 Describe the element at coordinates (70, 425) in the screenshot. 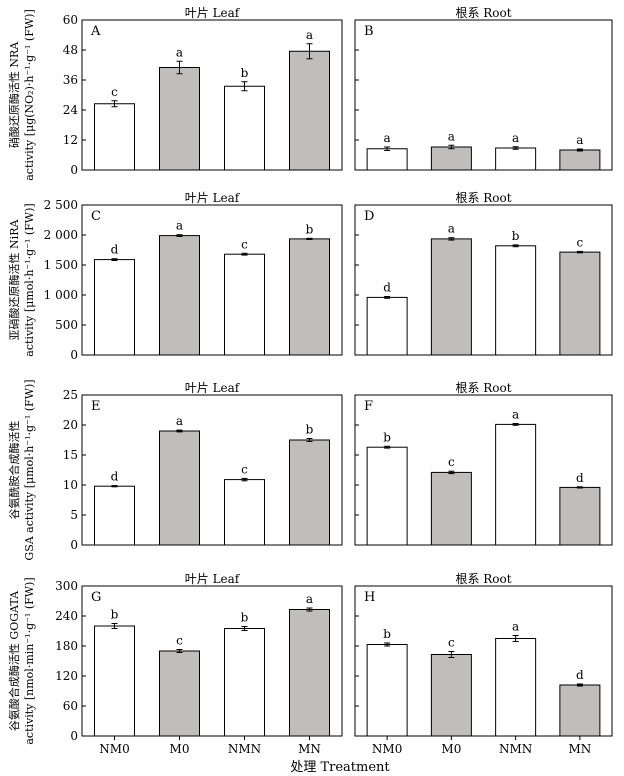

I see `panel-e-ytick-label: 20` at that location.